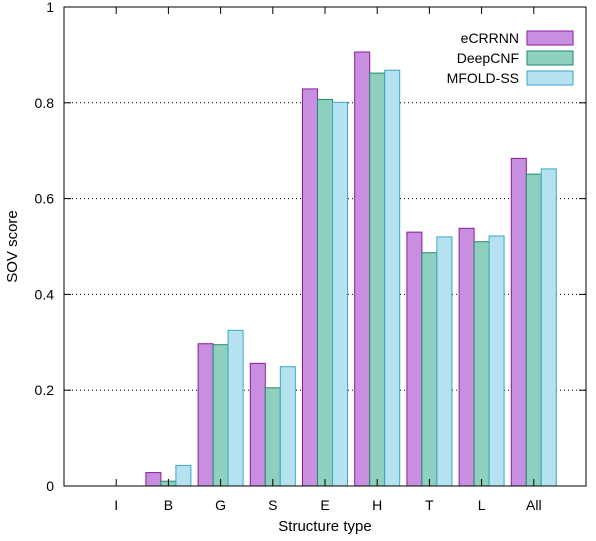 The image size is (596, 541). What do you see at coordinates (490, 38) in the screenshot?
I see `legend-label: eCRRNN` at bounding box center [490, 38].